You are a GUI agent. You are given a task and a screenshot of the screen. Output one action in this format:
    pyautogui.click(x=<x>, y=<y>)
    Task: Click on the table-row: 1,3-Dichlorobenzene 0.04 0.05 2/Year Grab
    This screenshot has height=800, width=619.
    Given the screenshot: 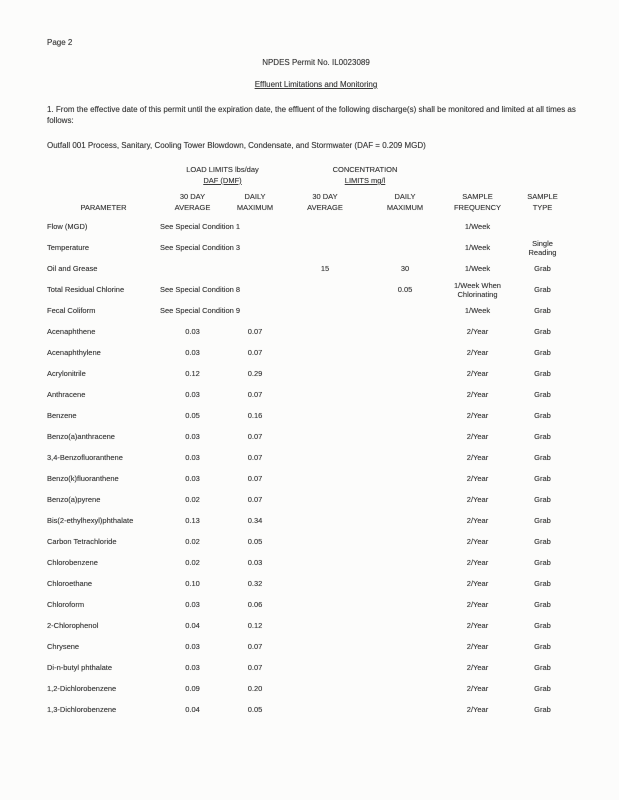 What is the action you would take?
    pyautogui.click(x=311, y=709)
    